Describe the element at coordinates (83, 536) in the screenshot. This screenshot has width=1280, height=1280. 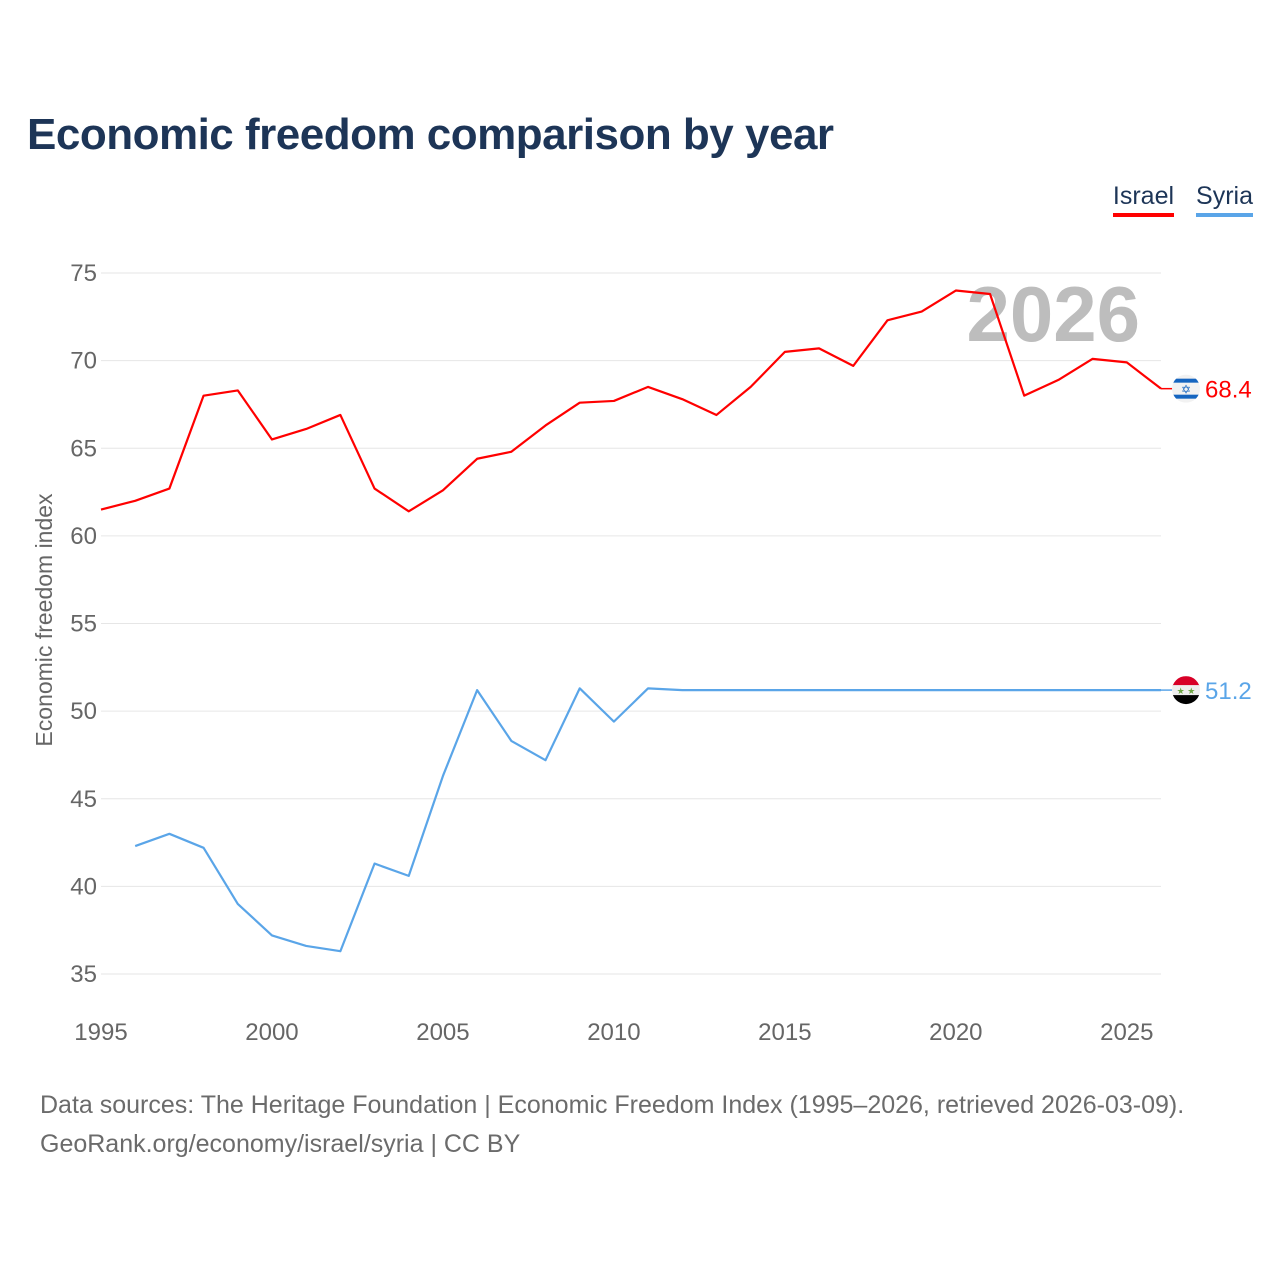
I see `y-tick-label: 60` at that location.